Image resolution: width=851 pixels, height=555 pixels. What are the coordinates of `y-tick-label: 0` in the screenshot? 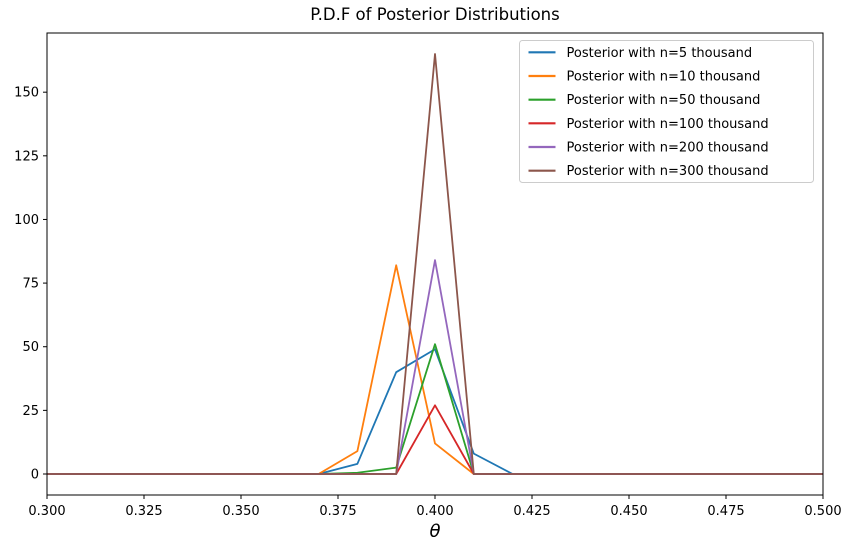 It's located at (35, 475).